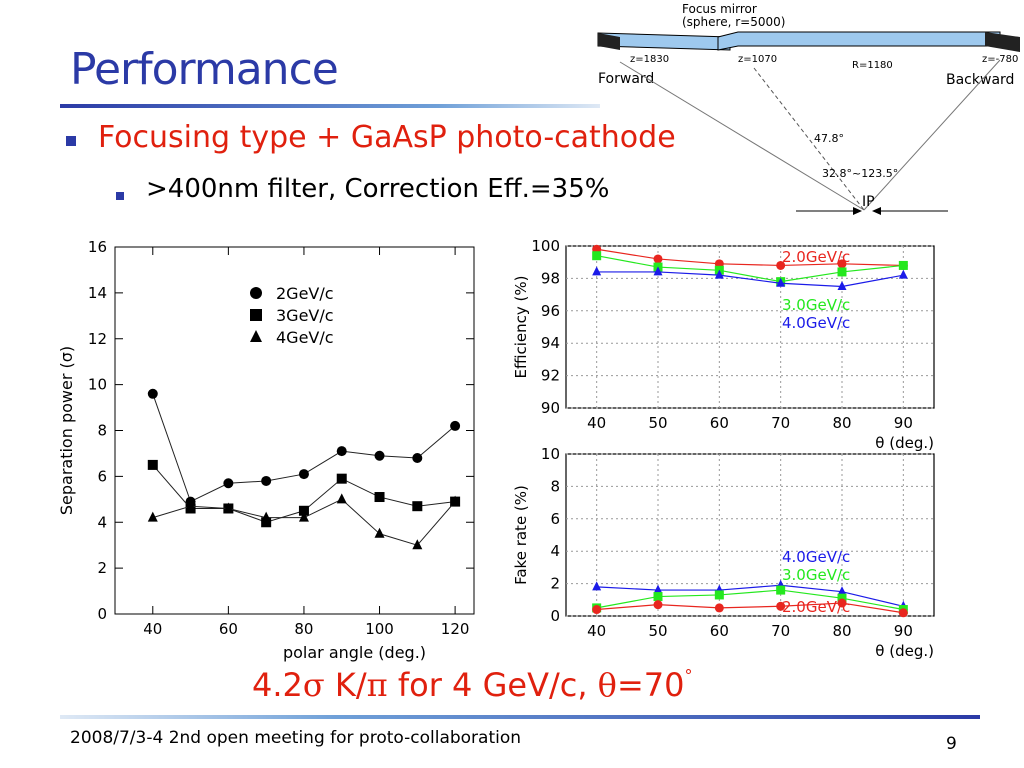  What do you see at coordinates (521, 535) in the screenshot?
I see `y-axis-label: Fake rate (%)` at bounding box center [521, 535].